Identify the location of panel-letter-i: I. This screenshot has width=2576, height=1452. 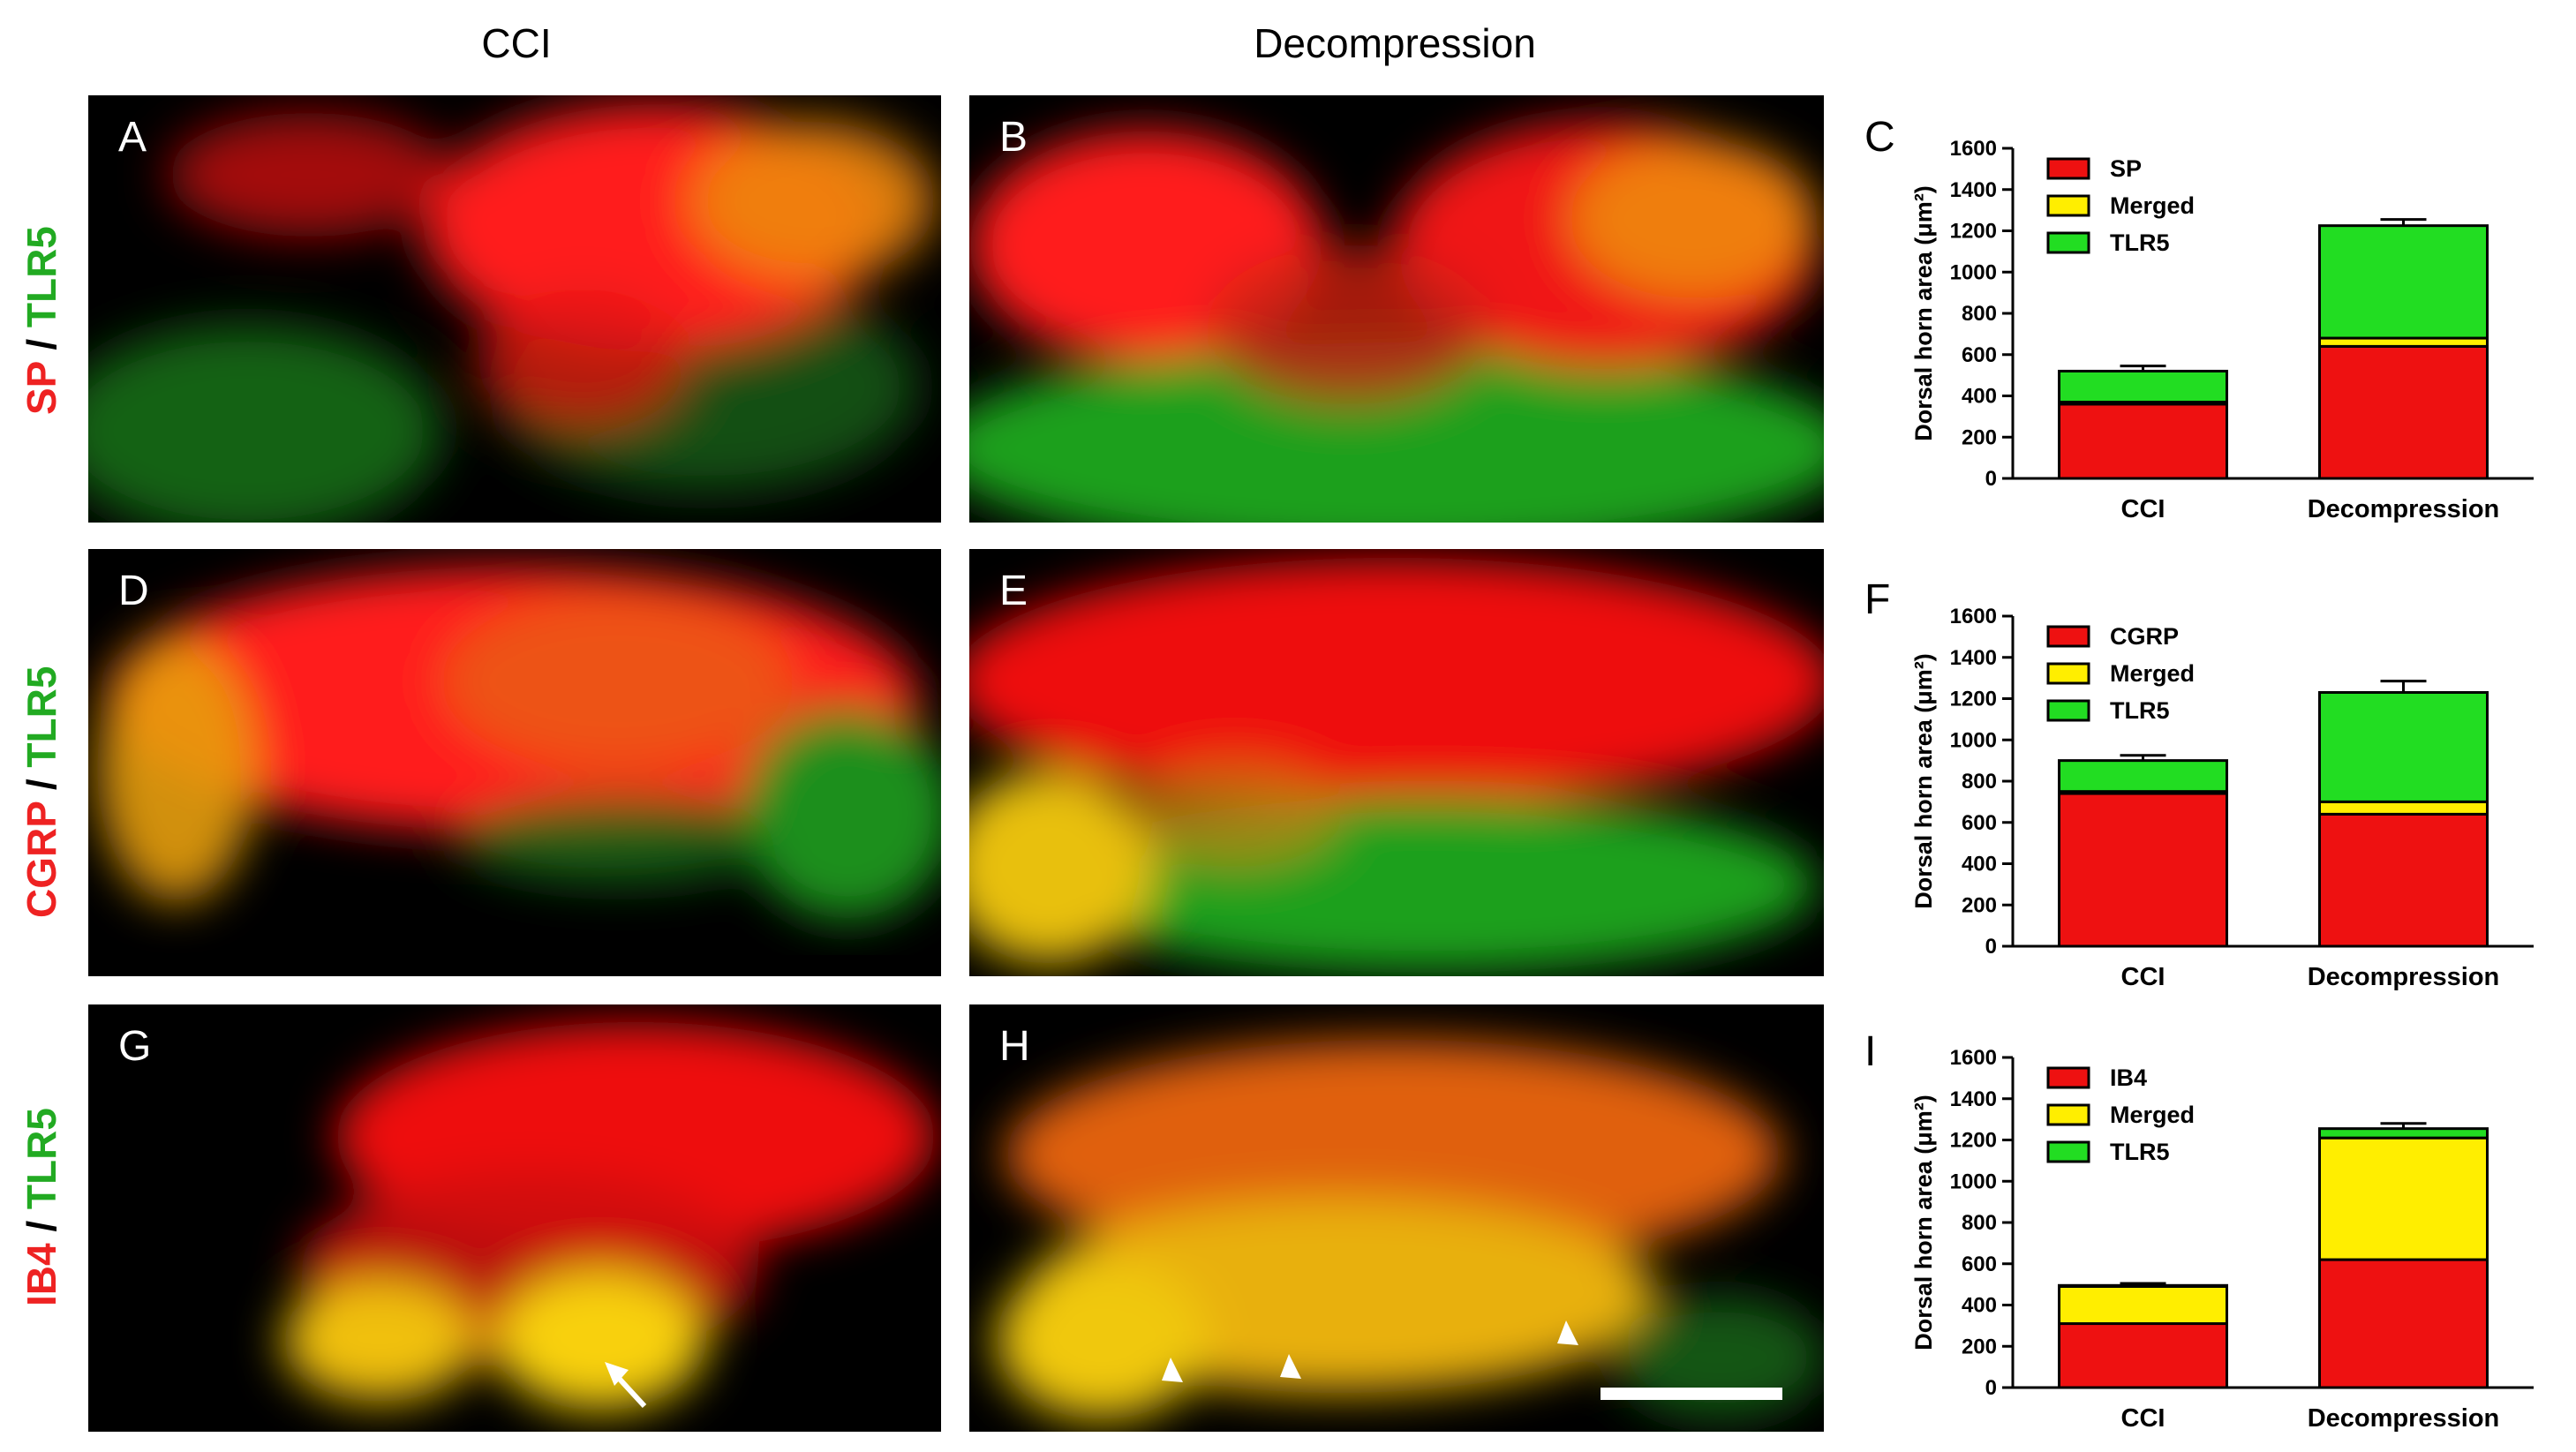
(1871, 1051).